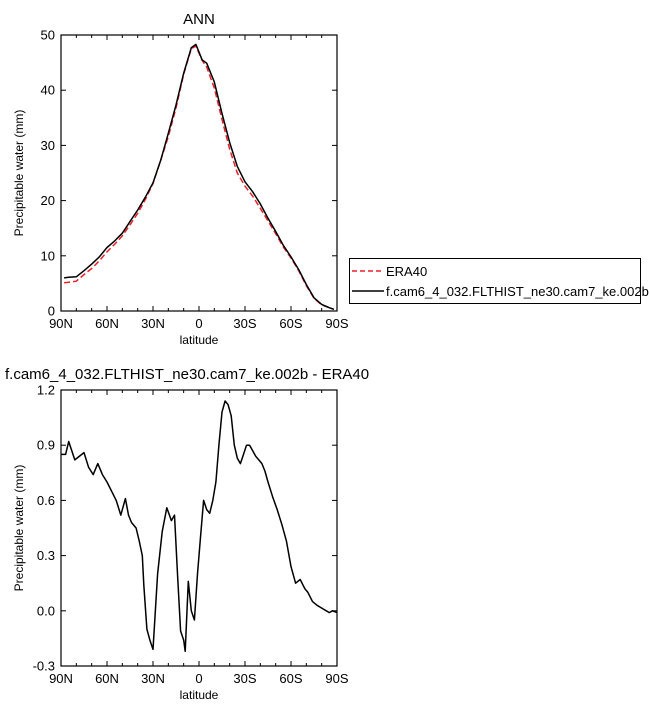 This screenshot has height=716, width=649. Describe the element at coordinates (198, 323) in the screenshot. I see `top-x-tick-label: 0` at that location.